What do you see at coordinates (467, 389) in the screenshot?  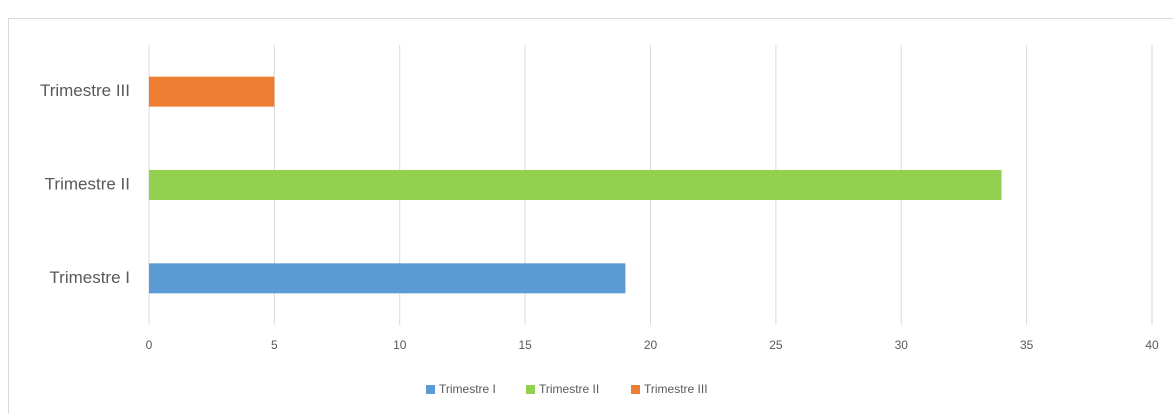 I see `legend-label: Trimestre I` at bounding box center [467, 389].